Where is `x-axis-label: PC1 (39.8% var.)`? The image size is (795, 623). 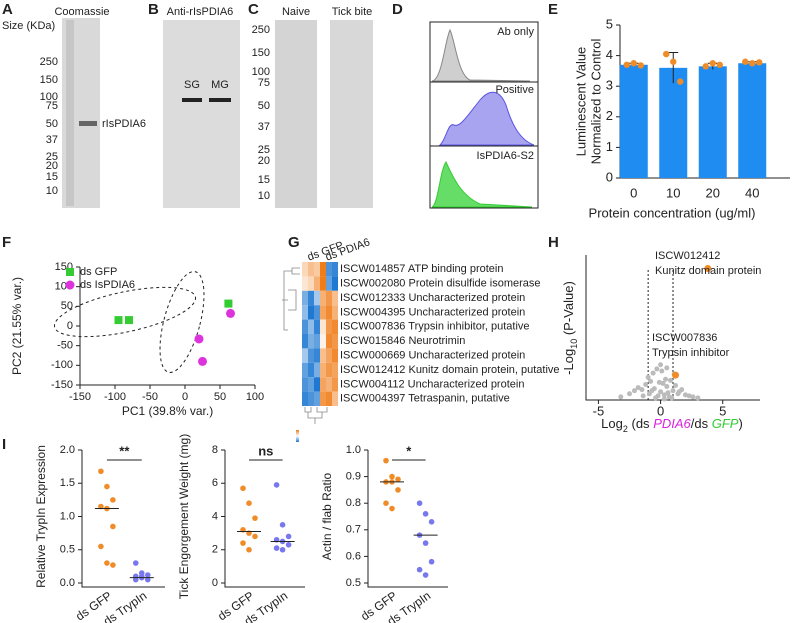
x-axis-label: PC1 (39.8% var.) is located at coordinates (167, 411).